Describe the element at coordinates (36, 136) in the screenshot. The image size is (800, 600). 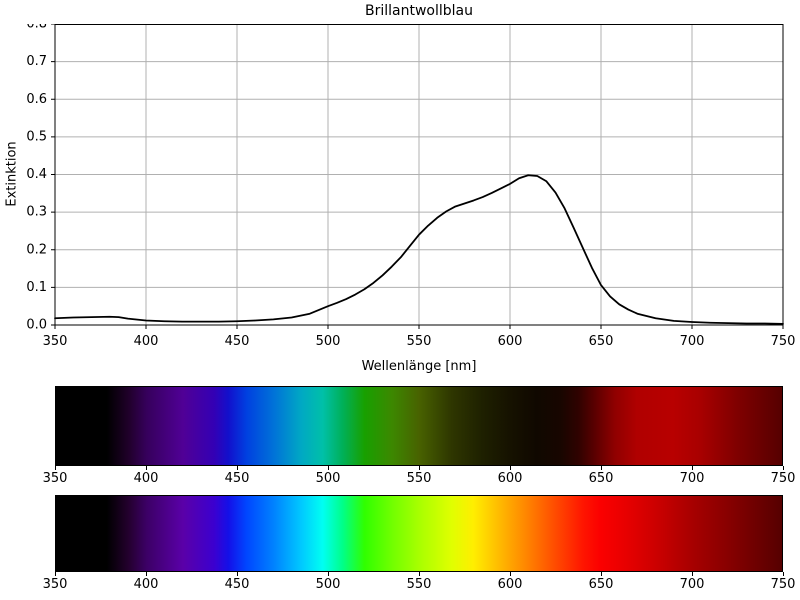
I see `y-tick-label: 0.5` at that location.